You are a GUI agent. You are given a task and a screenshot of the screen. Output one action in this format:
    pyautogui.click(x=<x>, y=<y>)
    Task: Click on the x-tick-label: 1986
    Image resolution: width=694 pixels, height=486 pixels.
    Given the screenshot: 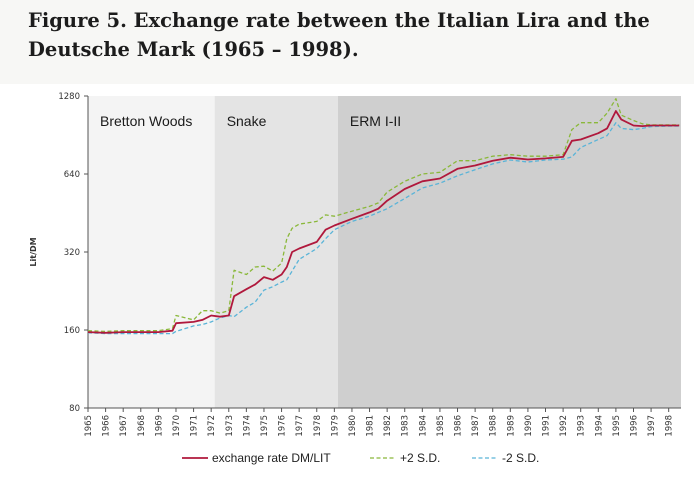 What is the action you would take?
    pyautogui.click(x=459, y=426)
    